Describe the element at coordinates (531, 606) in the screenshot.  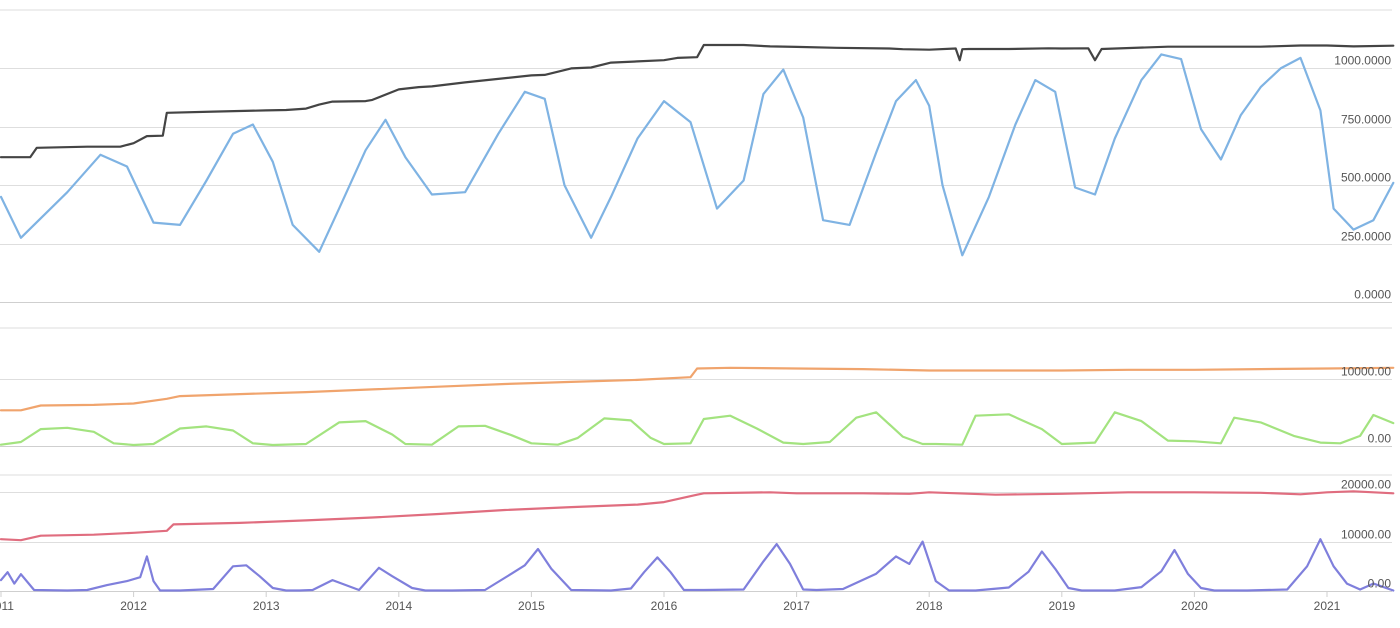
I see `x-tick-label: 2015` at that location.